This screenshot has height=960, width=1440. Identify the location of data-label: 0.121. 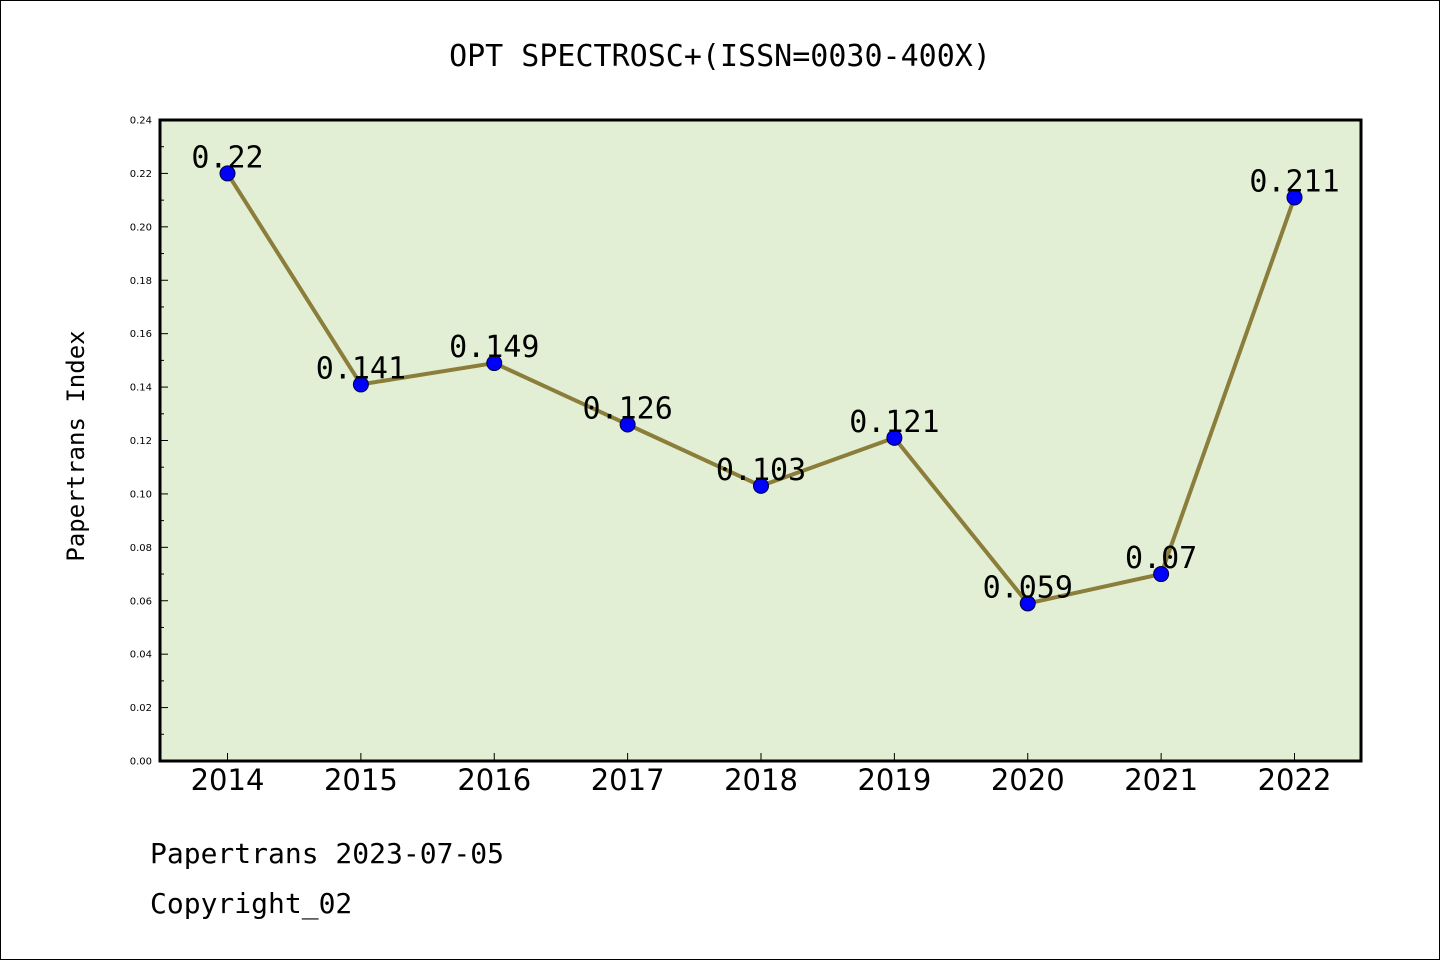
(894, 422).